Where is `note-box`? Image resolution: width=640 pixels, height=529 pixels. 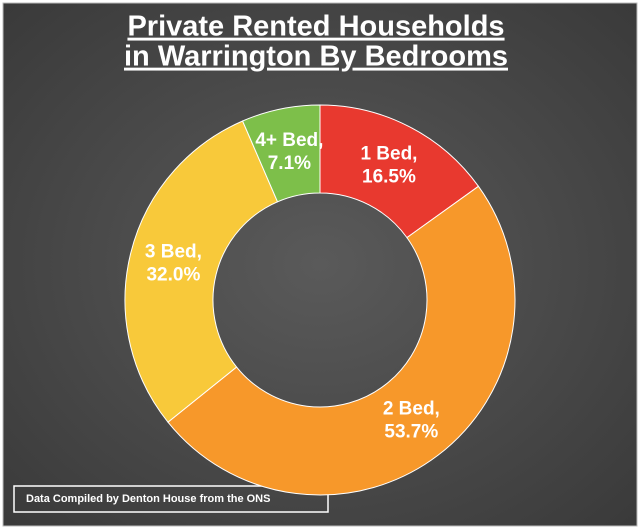 note-box is located at coordinates (171, 499).